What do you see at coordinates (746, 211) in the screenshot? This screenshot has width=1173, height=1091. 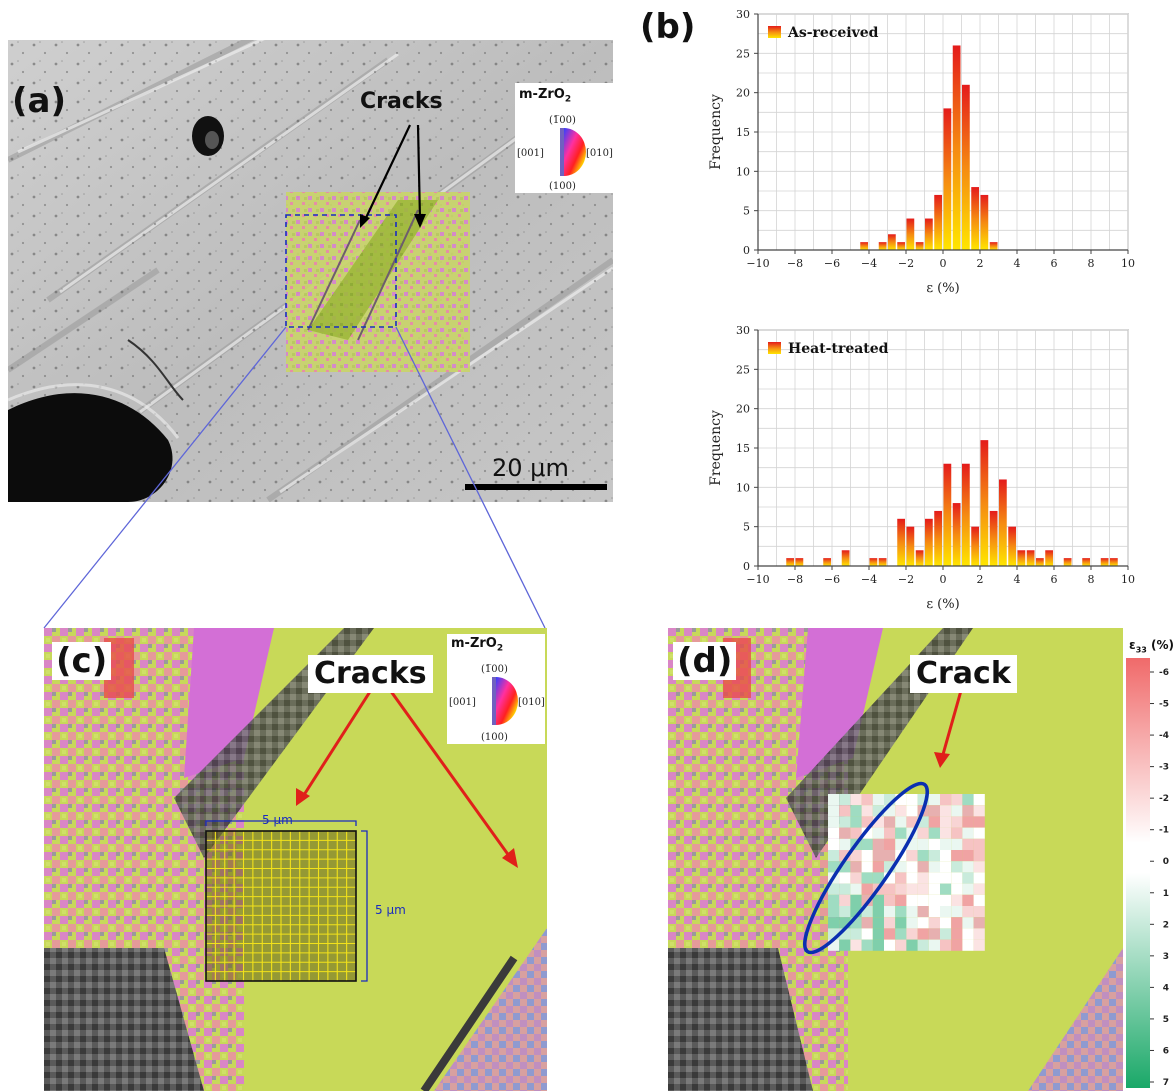 I see `y-tick-label: 5` at bounding box center [746, 211].